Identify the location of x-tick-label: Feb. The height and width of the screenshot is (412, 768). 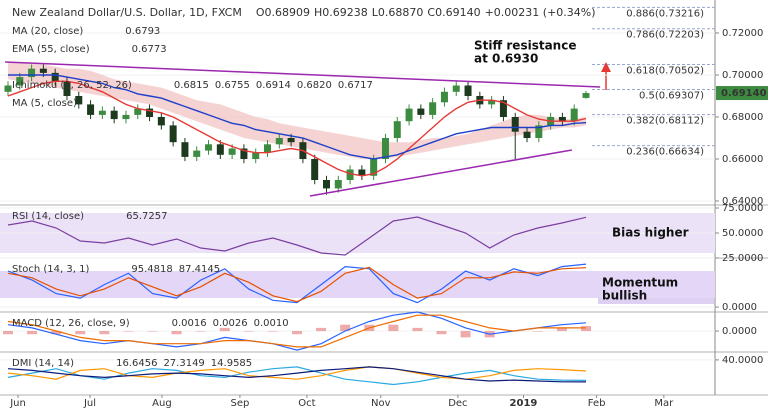
(597, 403).